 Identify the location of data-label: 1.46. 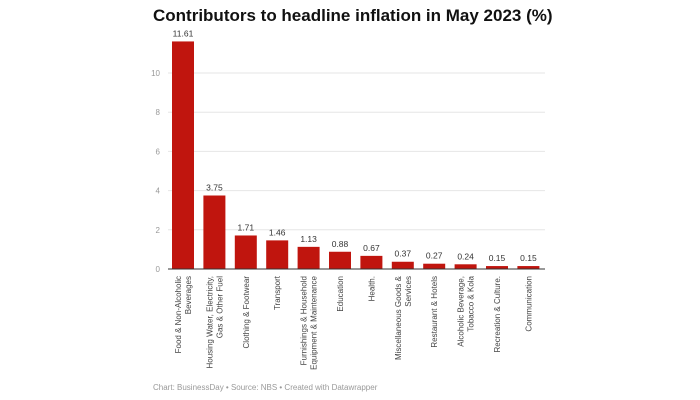
(277, 232).